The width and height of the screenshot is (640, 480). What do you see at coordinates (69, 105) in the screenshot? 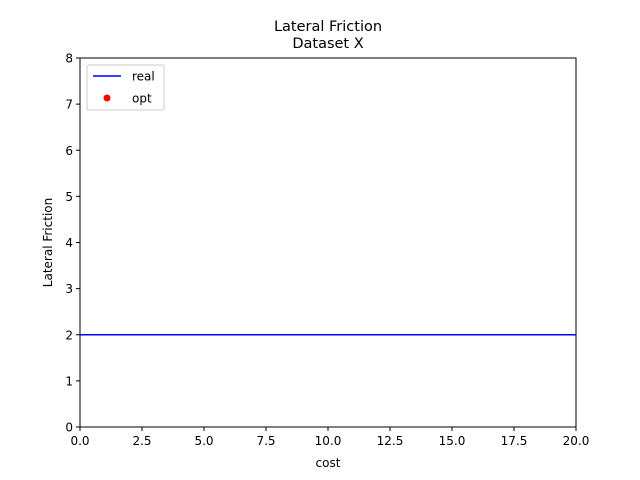
I see `y-tick-label: 7` at bounding box center [69, 105].